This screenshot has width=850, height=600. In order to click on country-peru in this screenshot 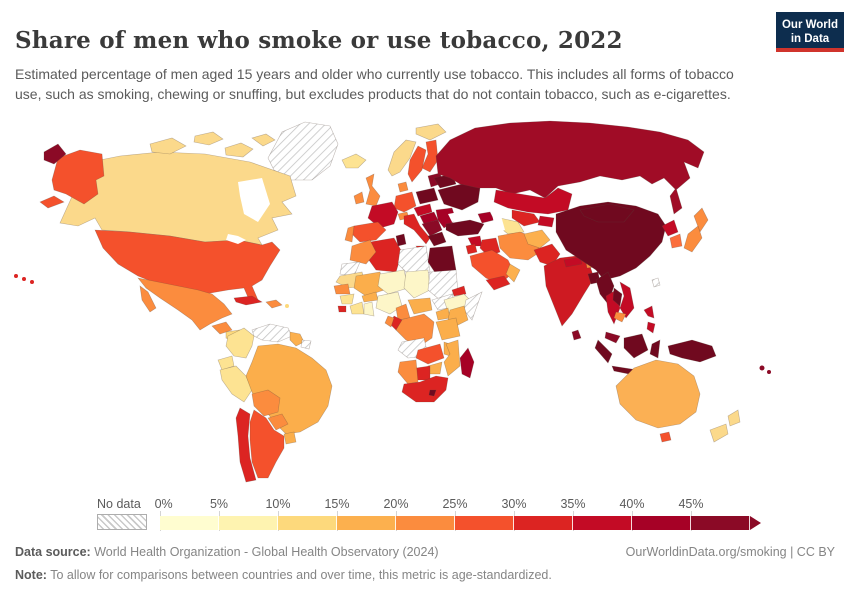, I will do `click(236, 384)`.